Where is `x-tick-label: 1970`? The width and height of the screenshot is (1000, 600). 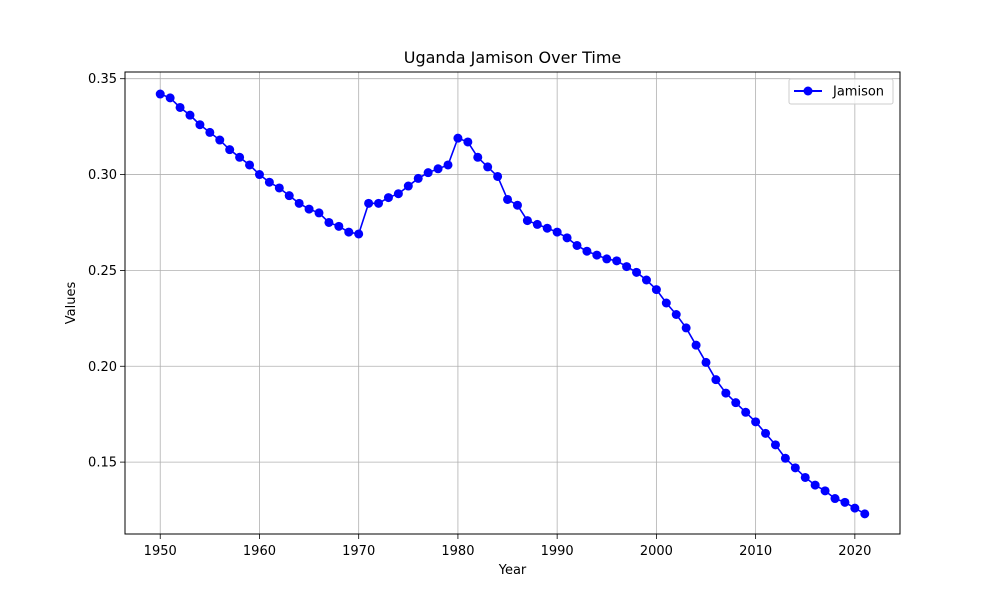 x-tick-label: 1970 is located at coordinates (358, 551).